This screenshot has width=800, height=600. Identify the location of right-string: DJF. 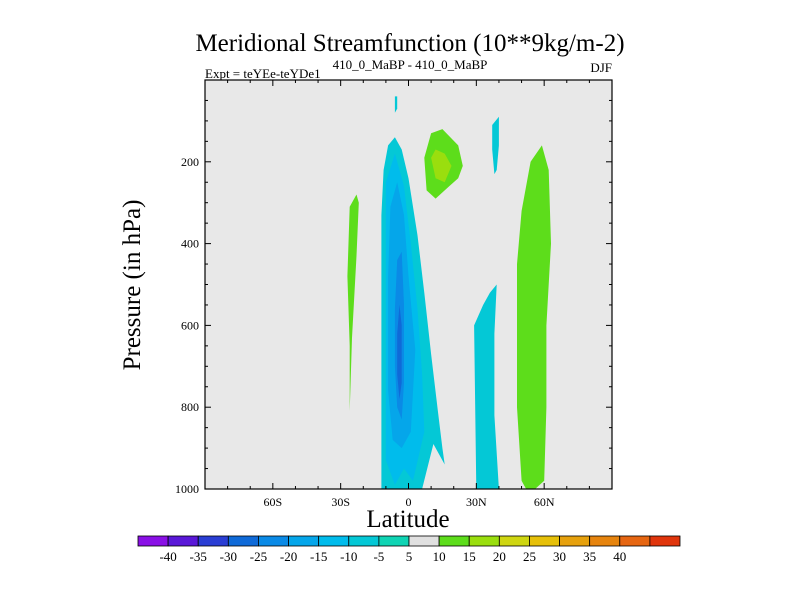
(601, 67).